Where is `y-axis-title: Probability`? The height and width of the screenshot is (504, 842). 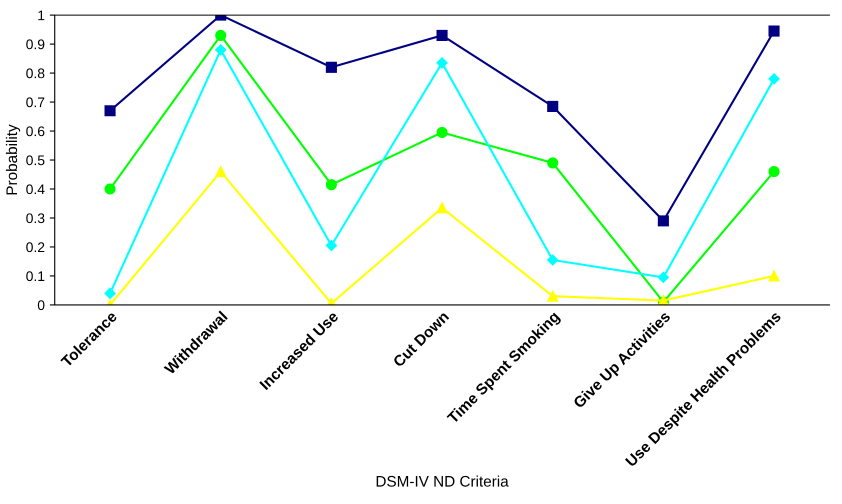 y-axis-title: Probability is located at coordinates (13, 159).